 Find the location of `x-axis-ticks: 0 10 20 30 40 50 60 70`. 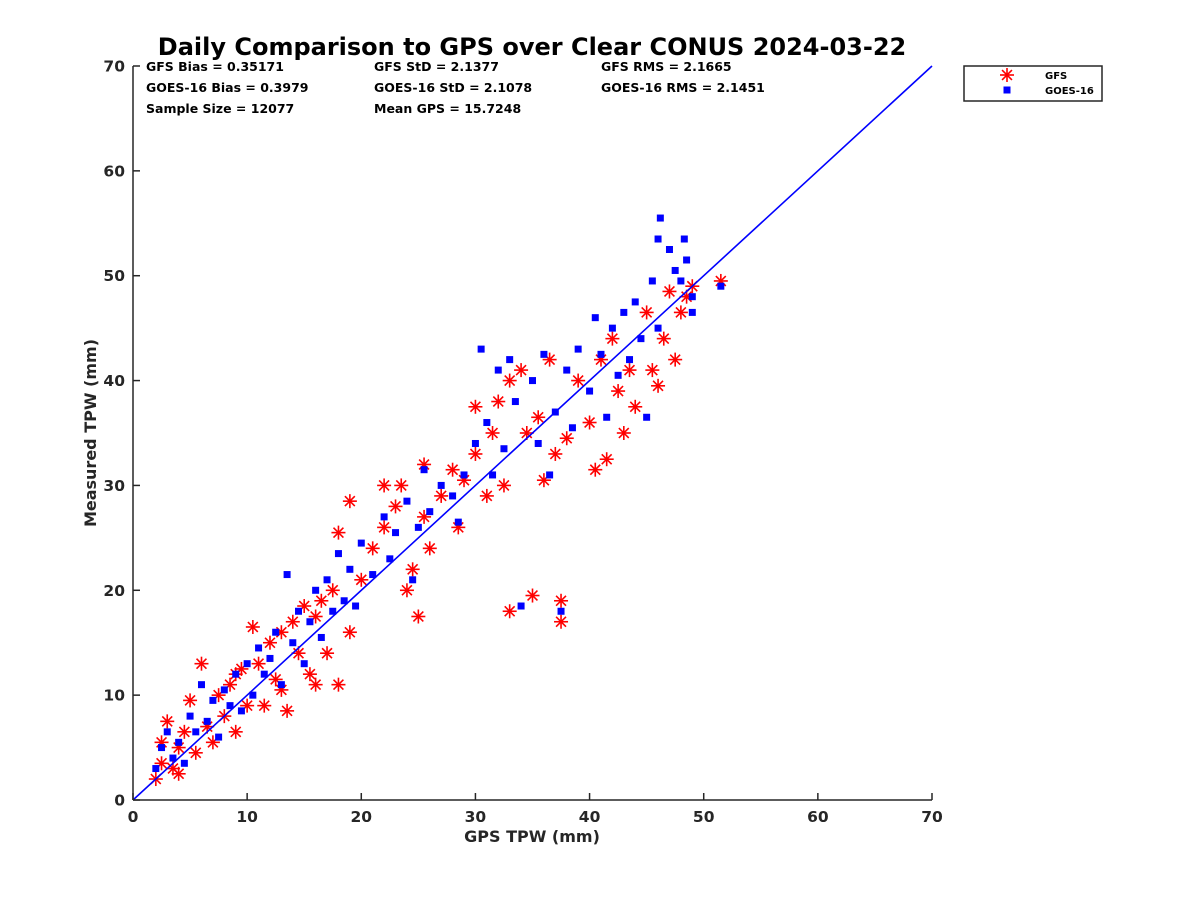

x-axis-ticks: 0 10 20 30 40 50 60 70 is located at coordinates (535, 809).